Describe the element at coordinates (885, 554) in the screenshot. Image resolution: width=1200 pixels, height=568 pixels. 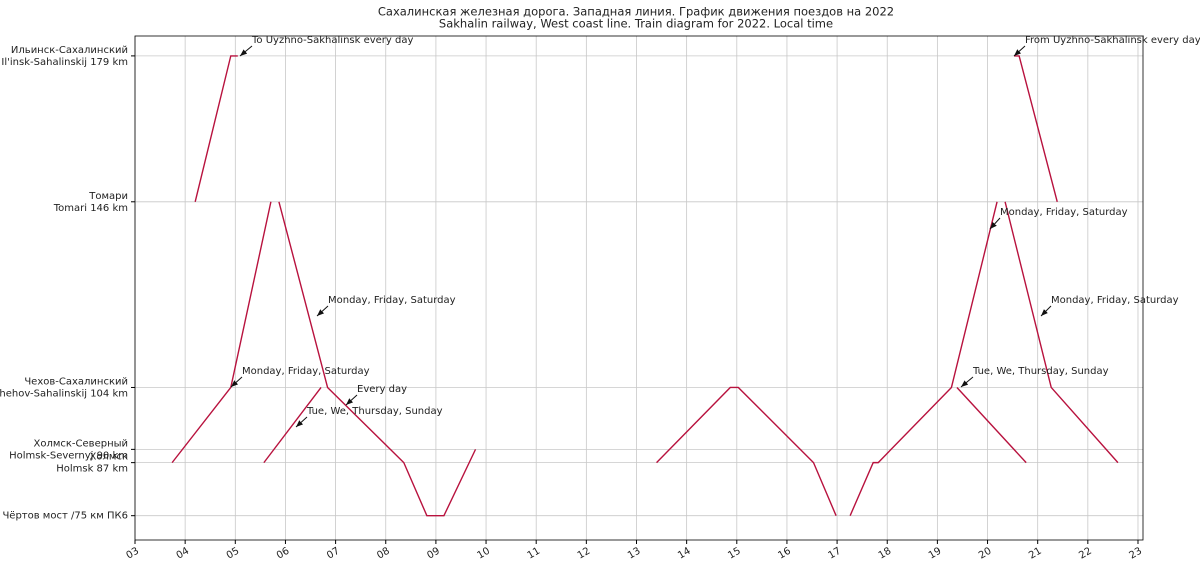
I see `x-tick-label: 18` at that location.